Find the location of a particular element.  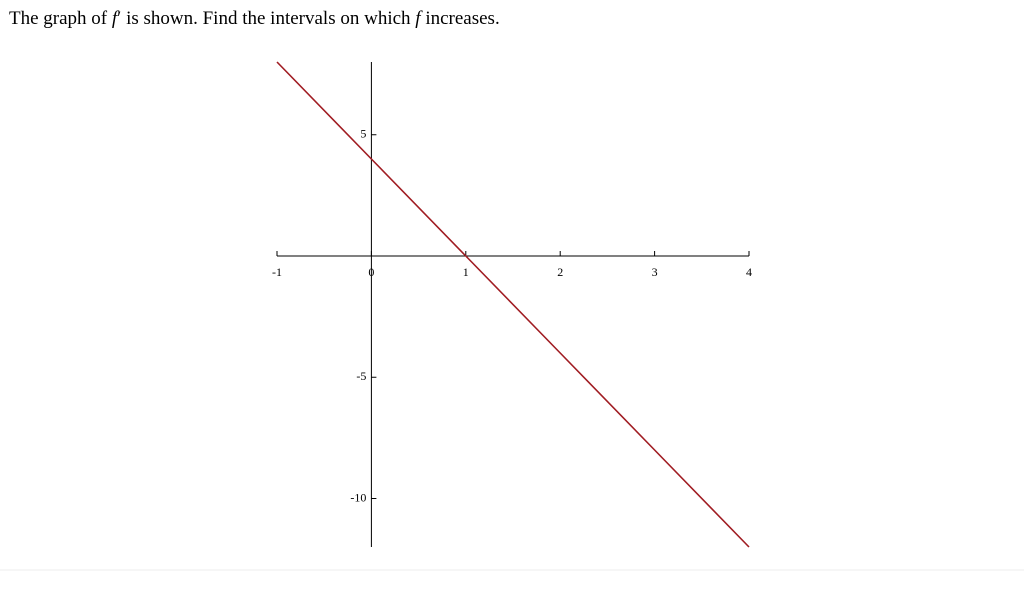

y-tick-label: -5 is located at coordinates (361, 376).